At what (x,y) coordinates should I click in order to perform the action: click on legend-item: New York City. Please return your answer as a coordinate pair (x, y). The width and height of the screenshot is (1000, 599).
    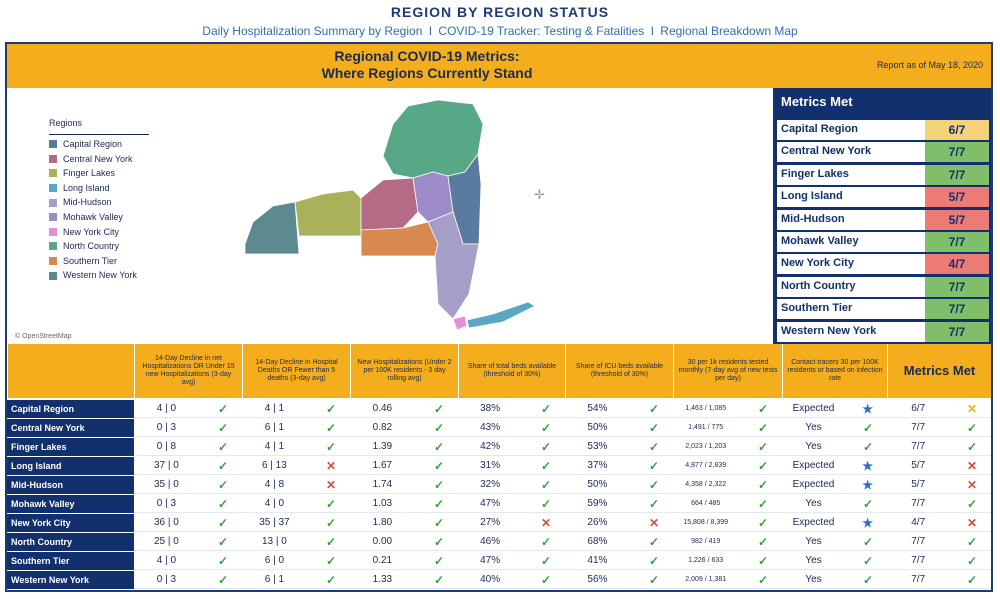
    Looking at the image, I should click on (99, 232).